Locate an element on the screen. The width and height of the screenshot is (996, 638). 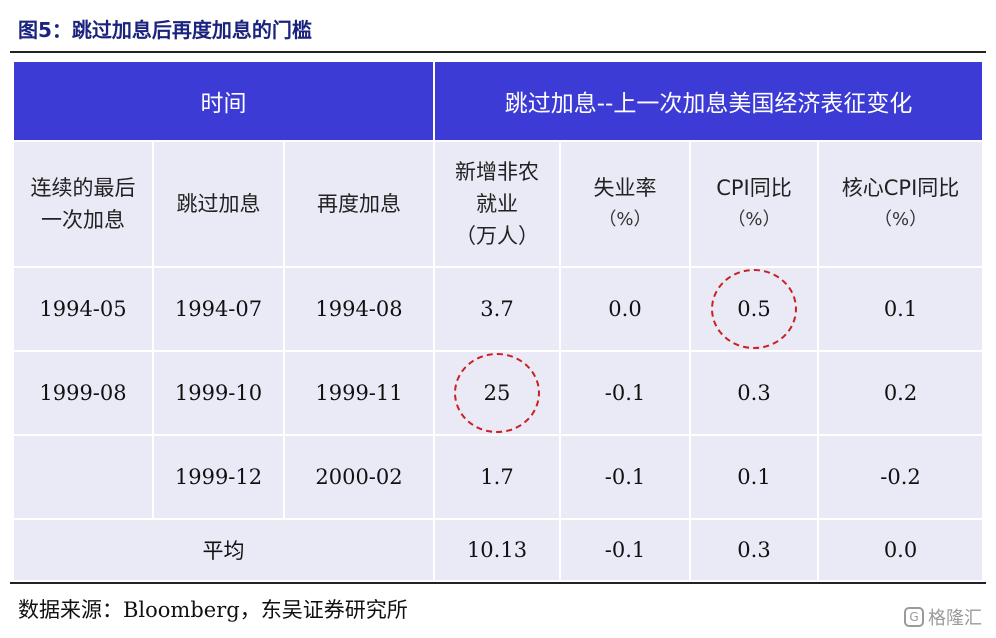
cell-nfp: 1.7 is located at coordinates (497, 477).